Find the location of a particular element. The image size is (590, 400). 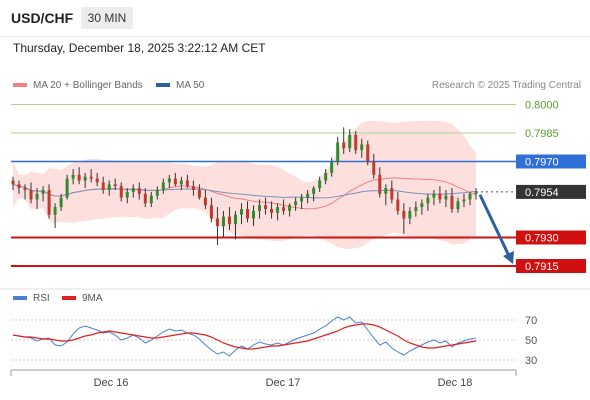

legend-ma9-label: 9MA is located at coordinates (92, 298).